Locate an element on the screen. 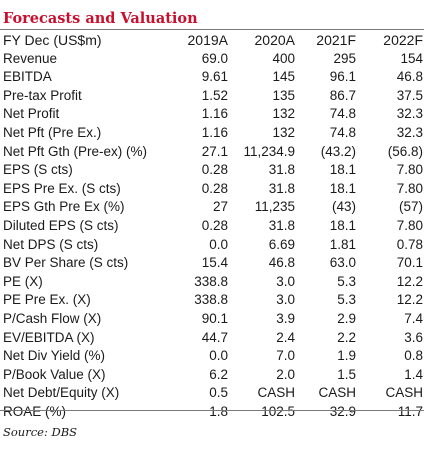 This screenshot has width=436, height=450. row-value: (43.2) is located at coordinates (338, 151).